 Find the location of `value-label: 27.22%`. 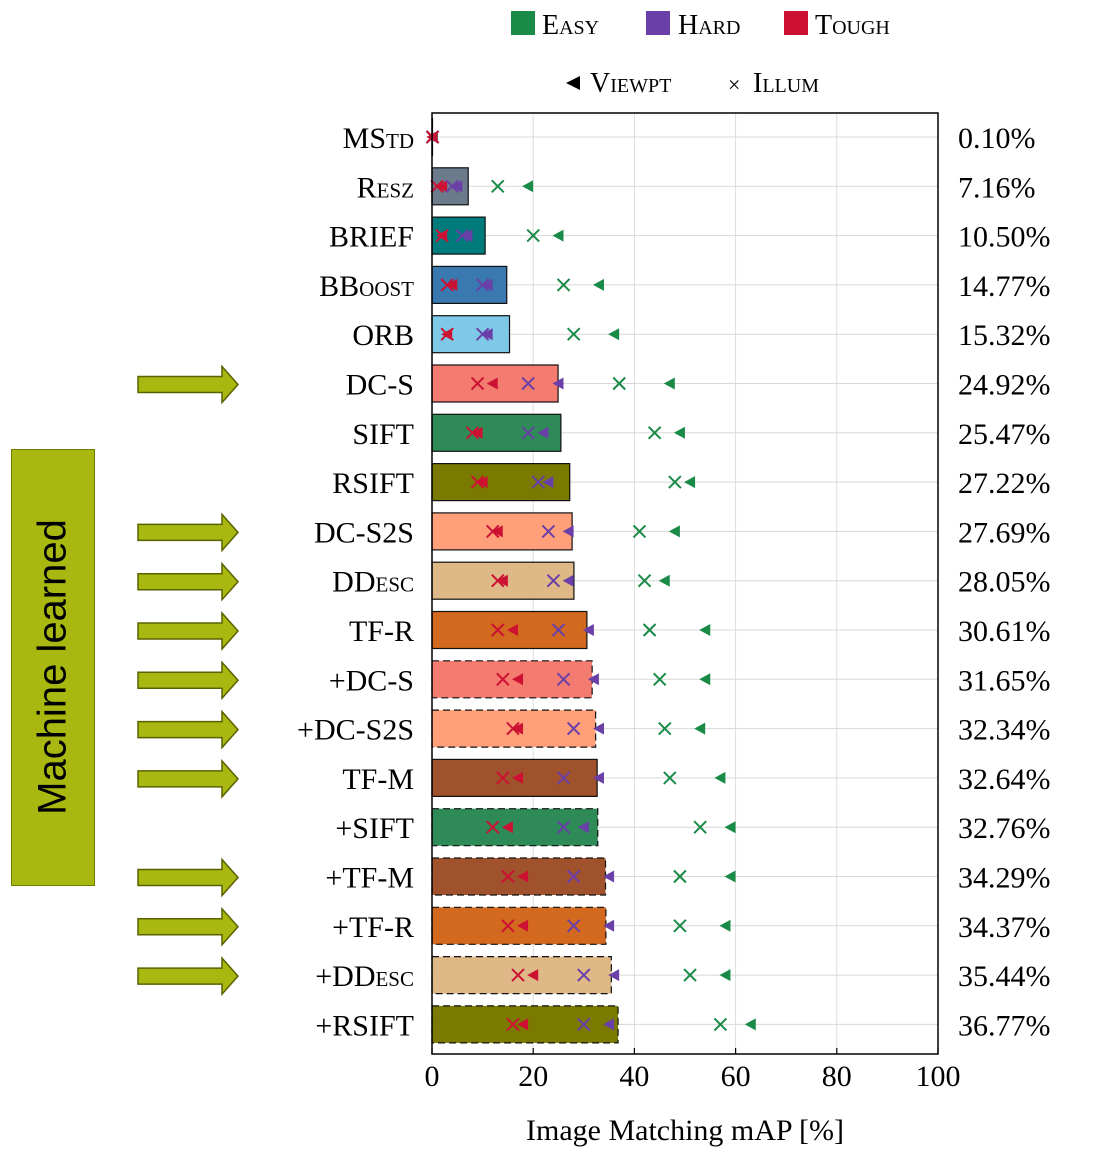

value-label: 27.22% is located at coordinates (1004, 483).